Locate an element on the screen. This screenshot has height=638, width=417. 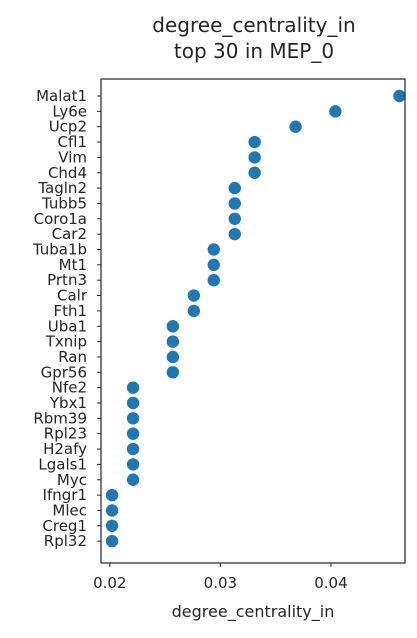
y-tick-label: H2afy is located at coordinates (65, 449).